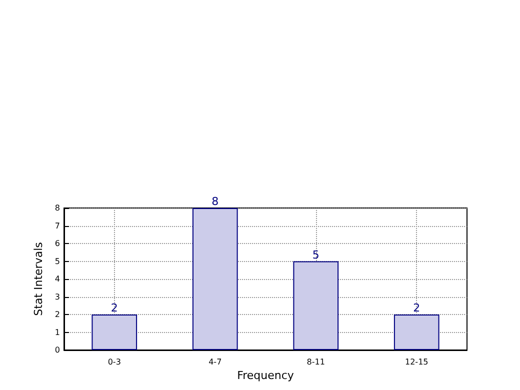 Image resolution: width=520 pixels, height=390 pixels. I want to click on x-tick-label: 0-3, so click(114, 362).